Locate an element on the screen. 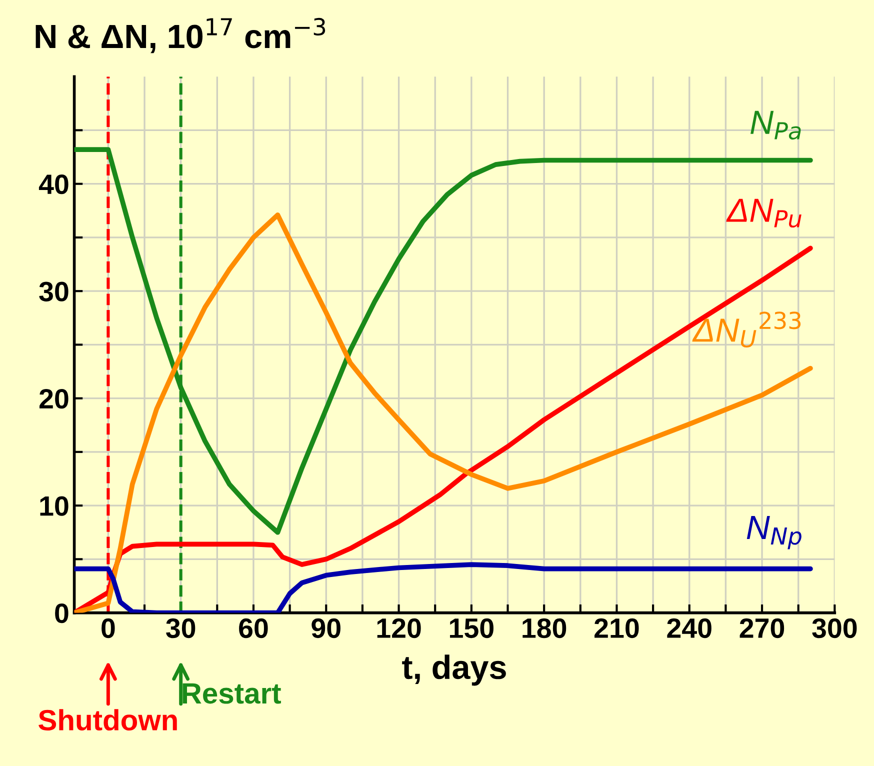 This screenshot has height=766, width=874. text: Shutdown is located at coordinates (107, 720).